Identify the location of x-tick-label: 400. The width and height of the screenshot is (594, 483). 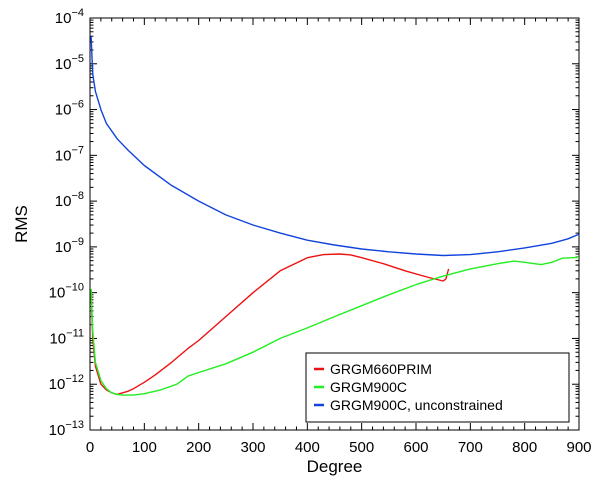
(307, 447).